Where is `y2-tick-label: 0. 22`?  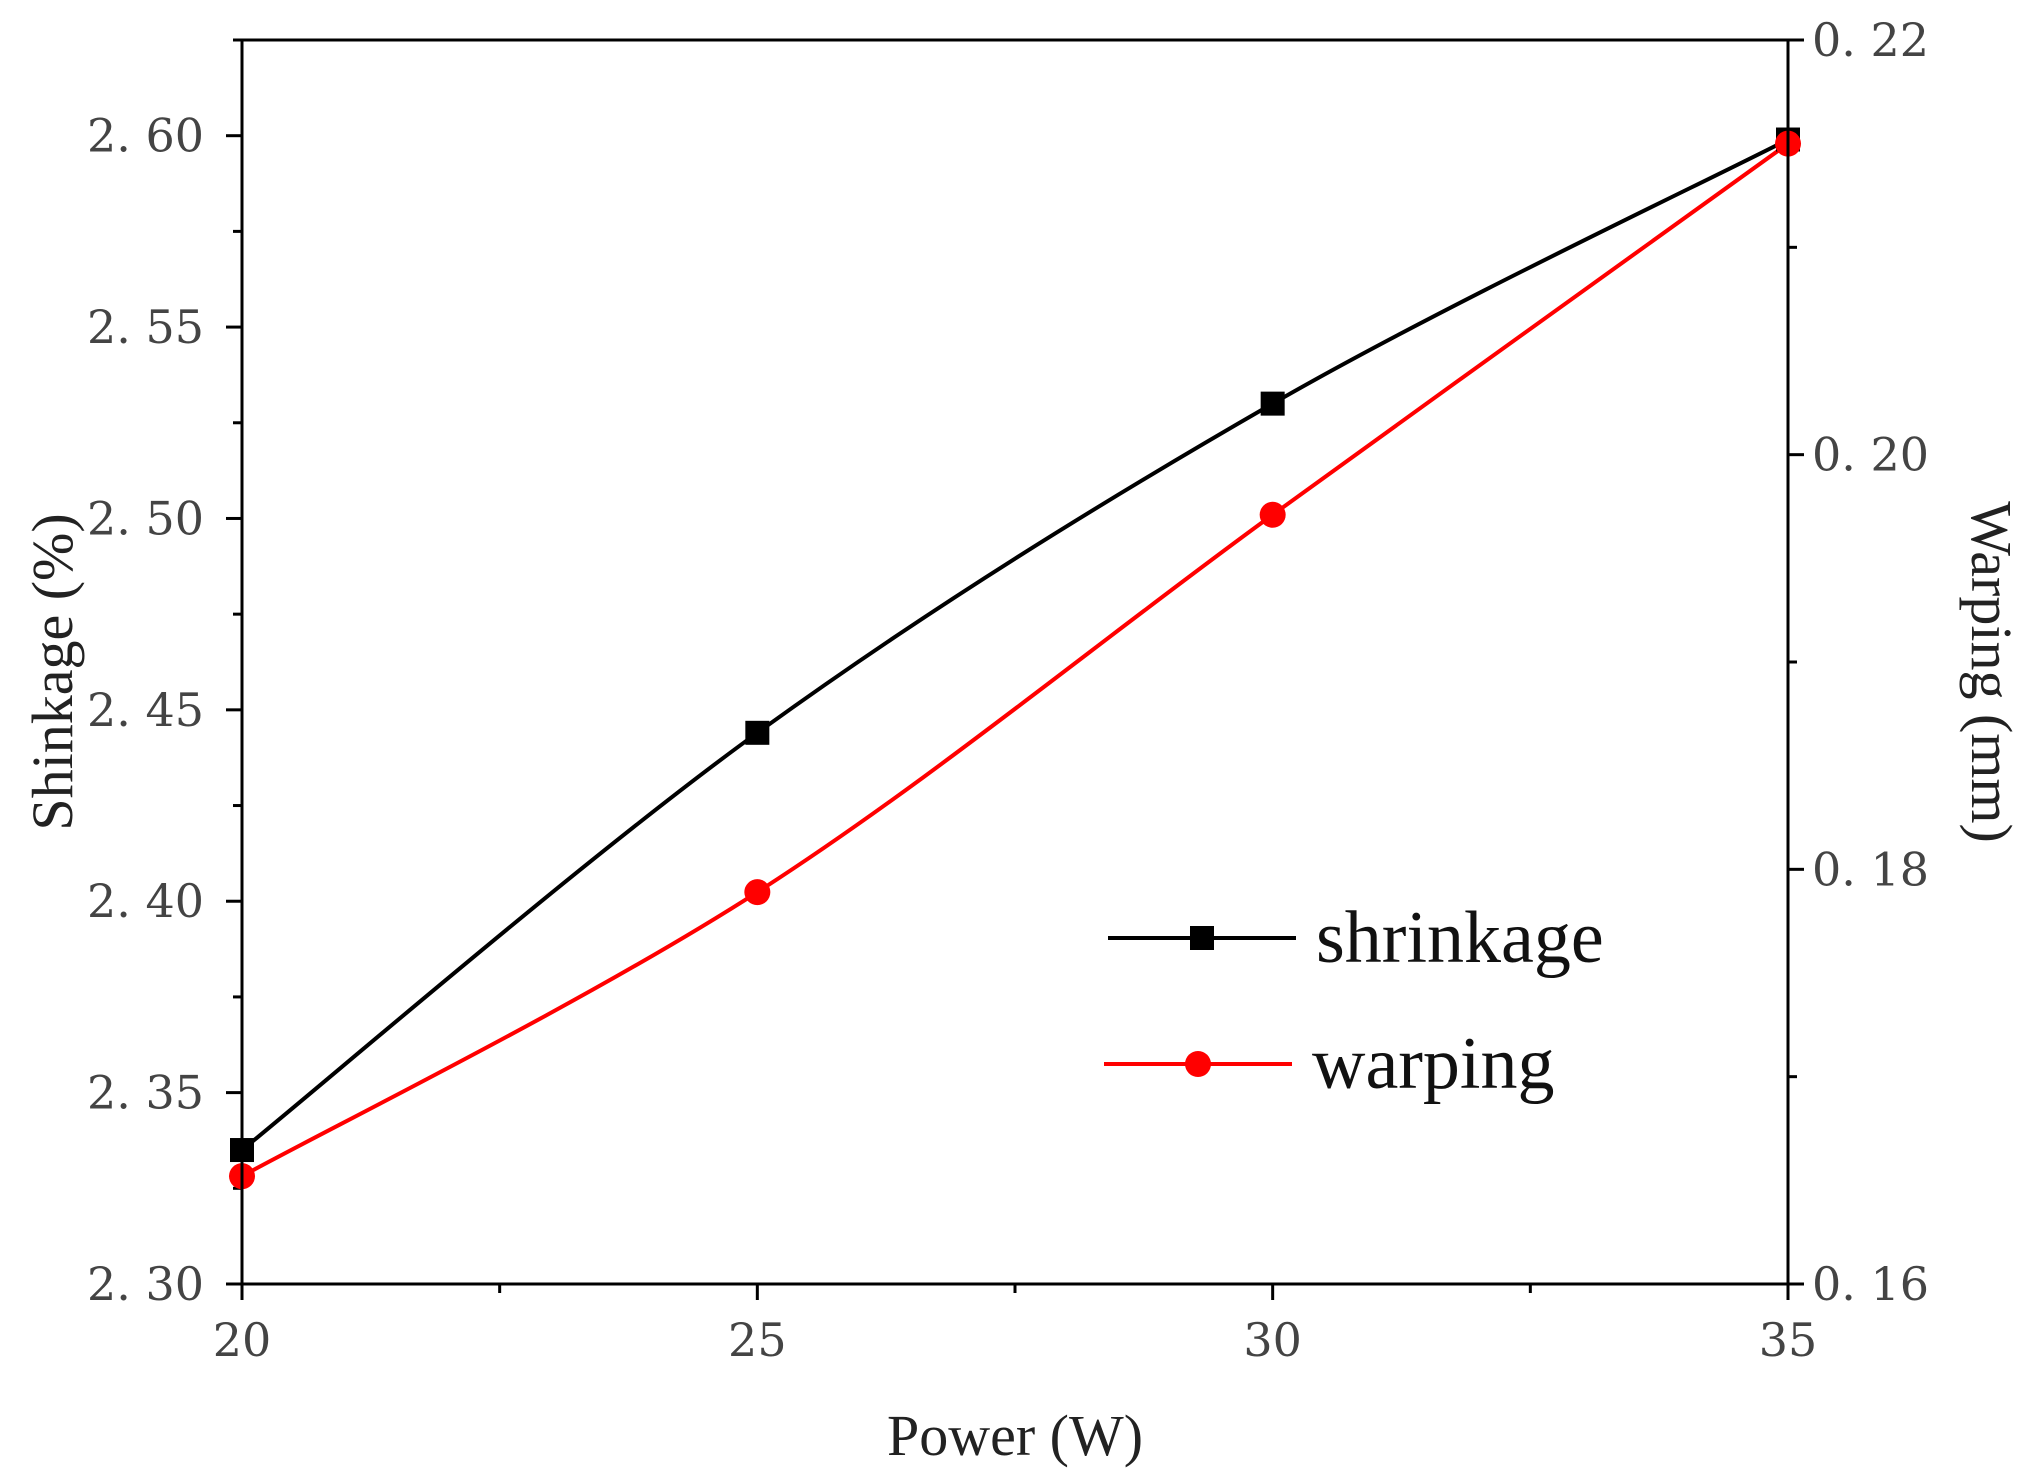 y2-tick-label: 0. 22 is located at coordinates (1870, 40).